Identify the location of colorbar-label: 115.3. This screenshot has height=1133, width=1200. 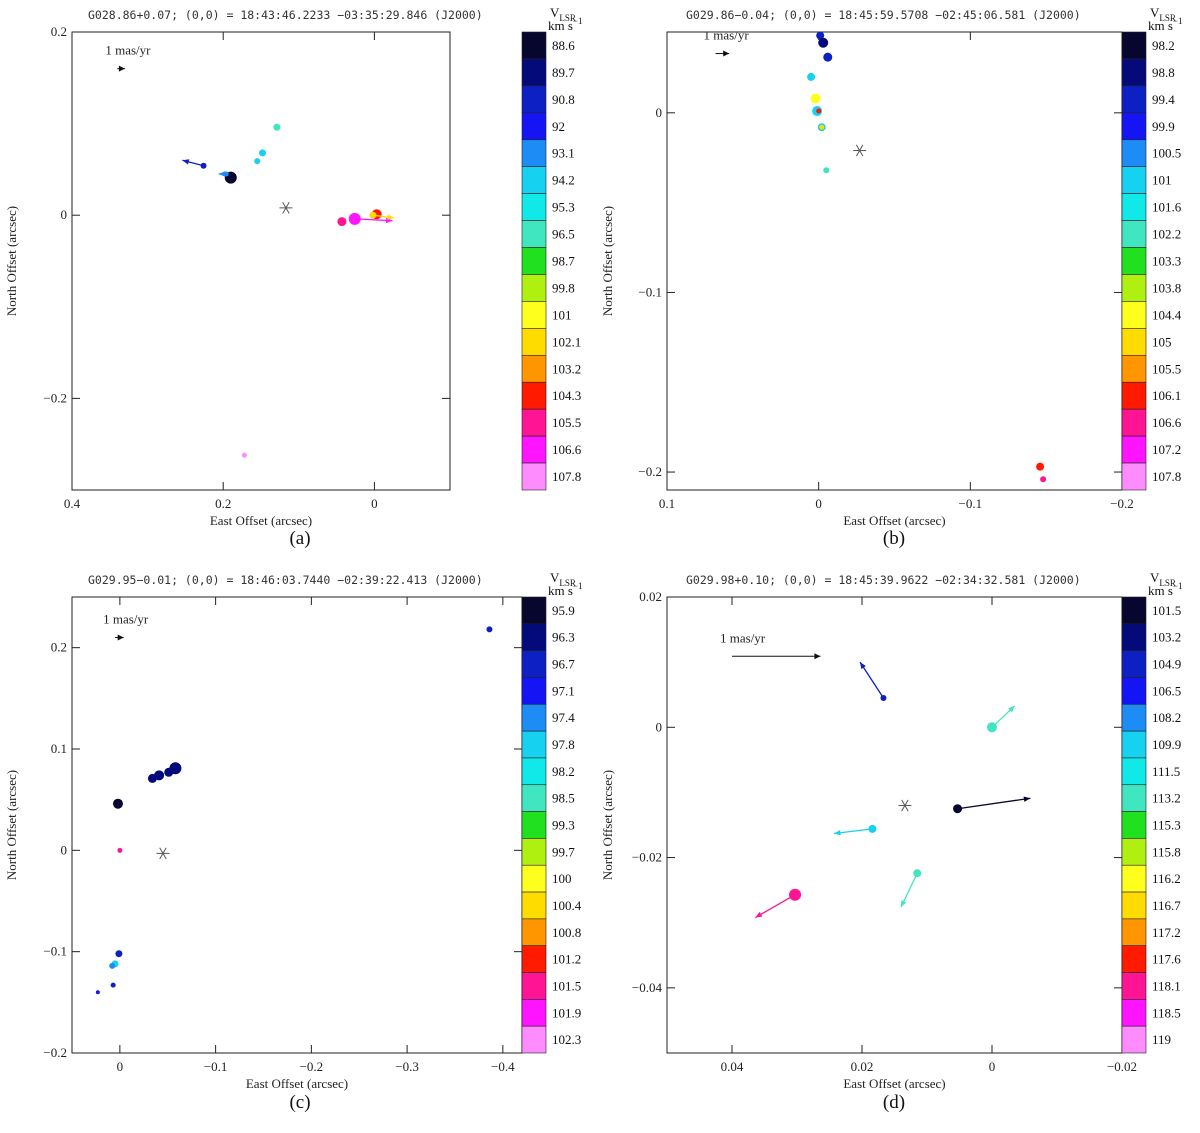
(1166, 825).